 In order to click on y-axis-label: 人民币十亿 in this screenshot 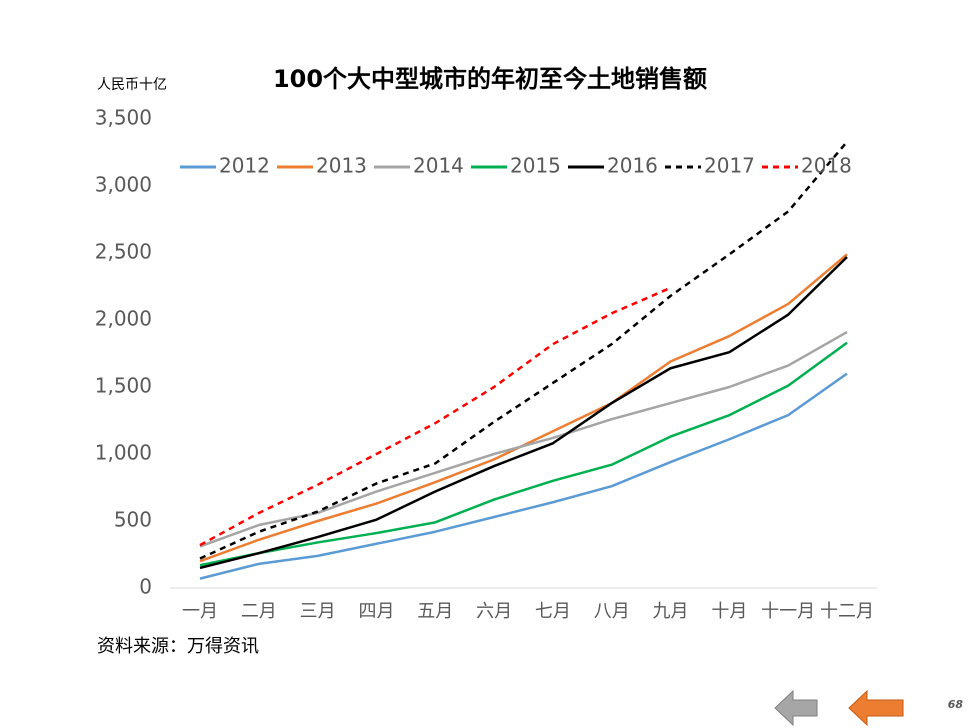, I will do `click(132, 85)`.